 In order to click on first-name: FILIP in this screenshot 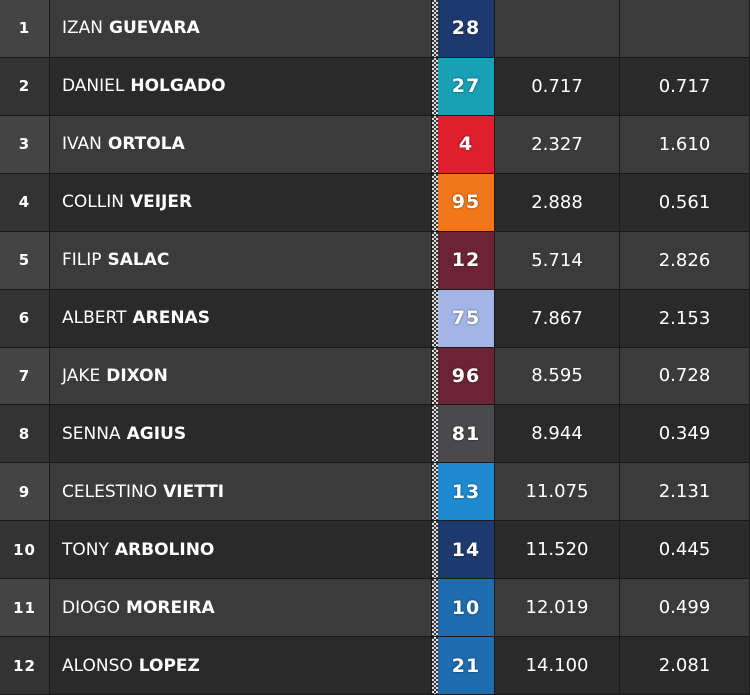, I will do `click(82, 260)`.